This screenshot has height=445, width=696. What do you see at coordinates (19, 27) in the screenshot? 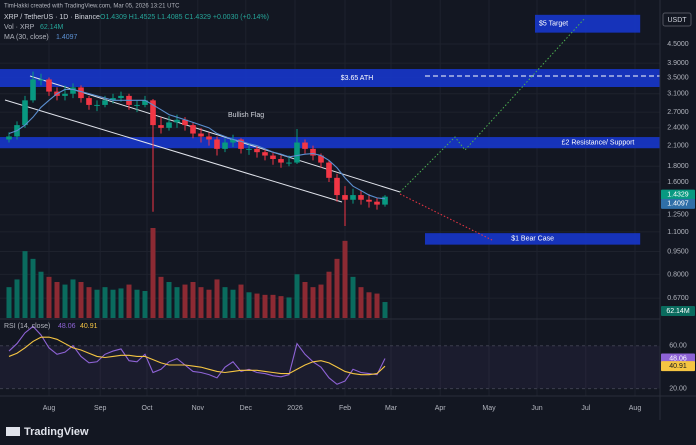
I see `volume-legend: Vol · XRP` at bounding box center [19, 27].